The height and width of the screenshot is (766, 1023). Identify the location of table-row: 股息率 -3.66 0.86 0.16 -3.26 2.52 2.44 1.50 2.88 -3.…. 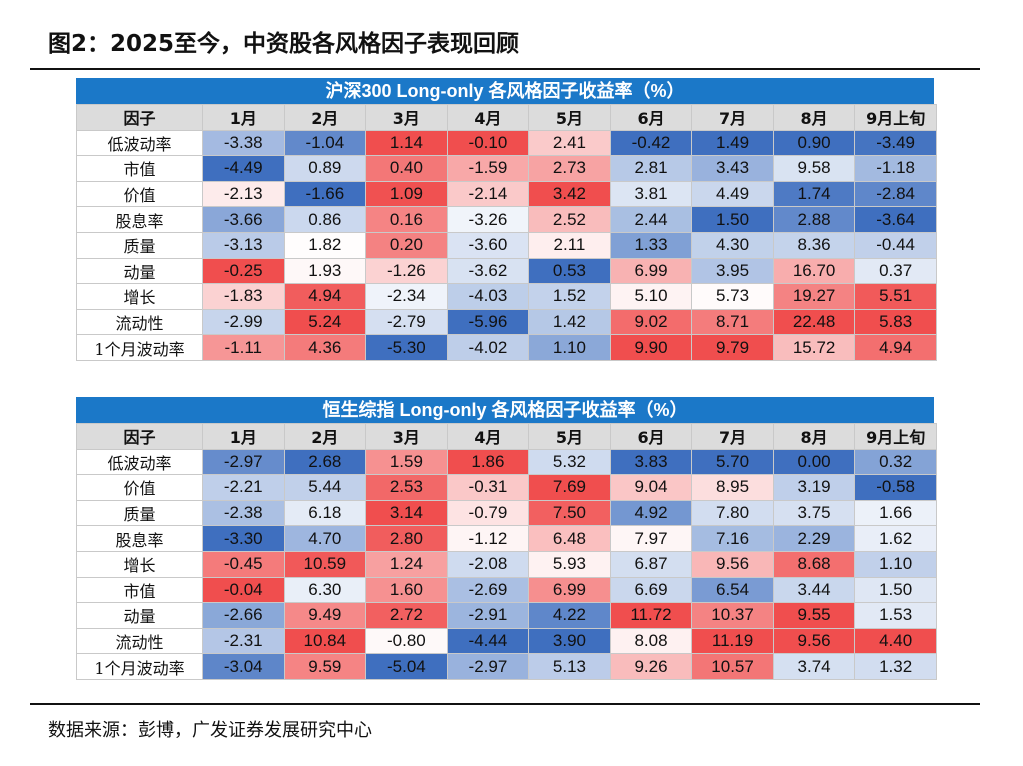
(506, 219).